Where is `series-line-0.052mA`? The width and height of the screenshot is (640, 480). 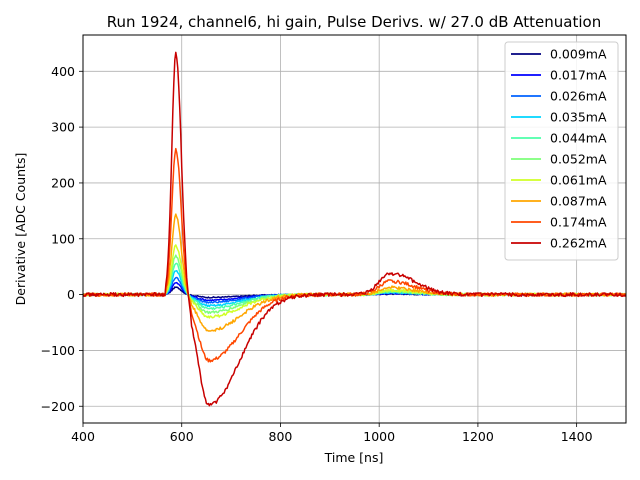
series-line-0.052mA is located at coordinates (354, 284).